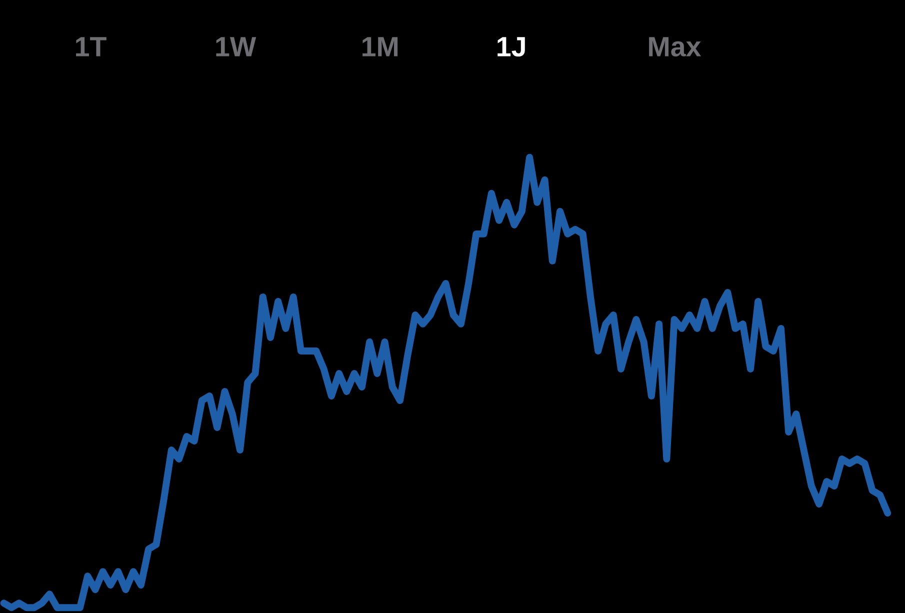 This screenshot has height=613, width=905. Describe the element at coordinates (675, 46) in the screenshot. I see `text: Max` at that location.